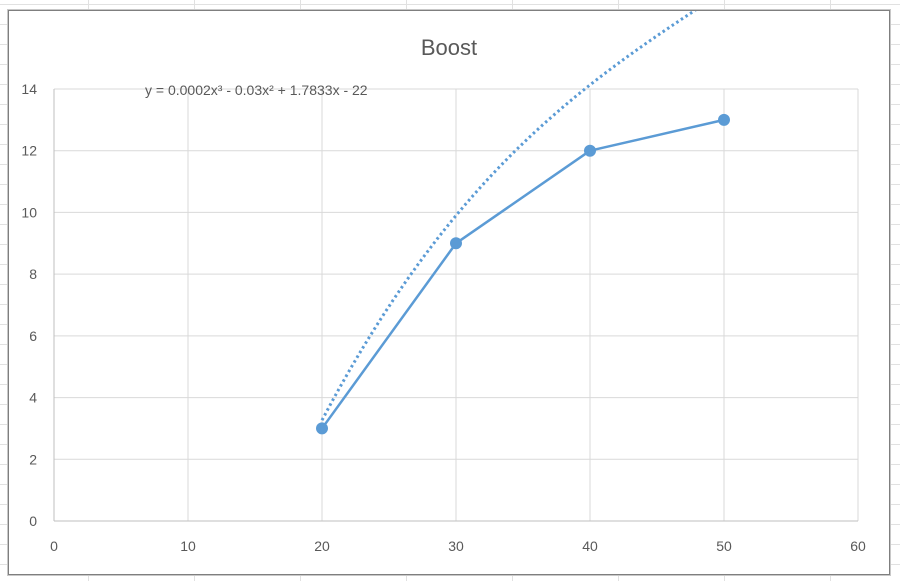 This screenshot has height=581, width=900. Describe the element at coordinates (256, 90) in the screenshot. I see `trendline-equation: y = 0.0002x³ - 0.03x² + 1.7833x - 22` at that location.